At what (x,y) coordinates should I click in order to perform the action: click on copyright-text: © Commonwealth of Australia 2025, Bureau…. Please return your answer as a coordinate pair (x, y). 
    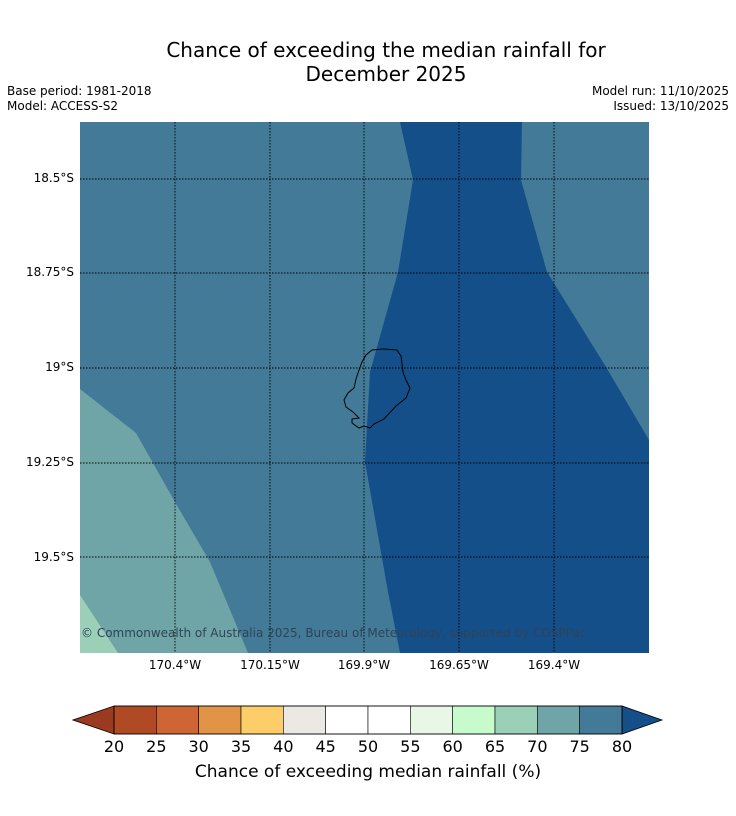
    Looking at the image, I should click on (334, 633).